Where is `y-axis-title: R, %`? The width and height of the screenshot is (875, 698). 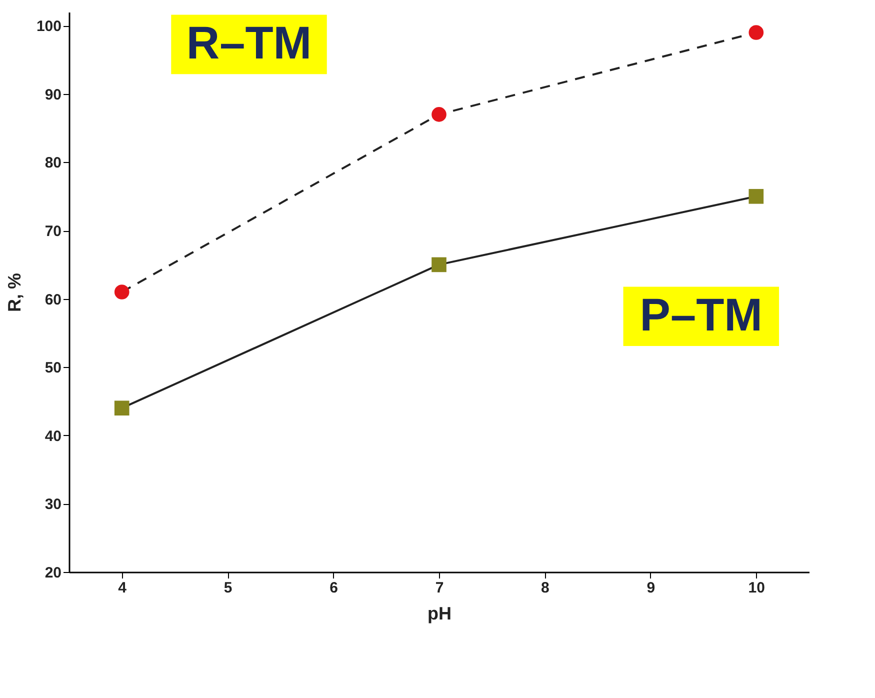
y-axis-title: R, % is located at coordinates (14, 292).